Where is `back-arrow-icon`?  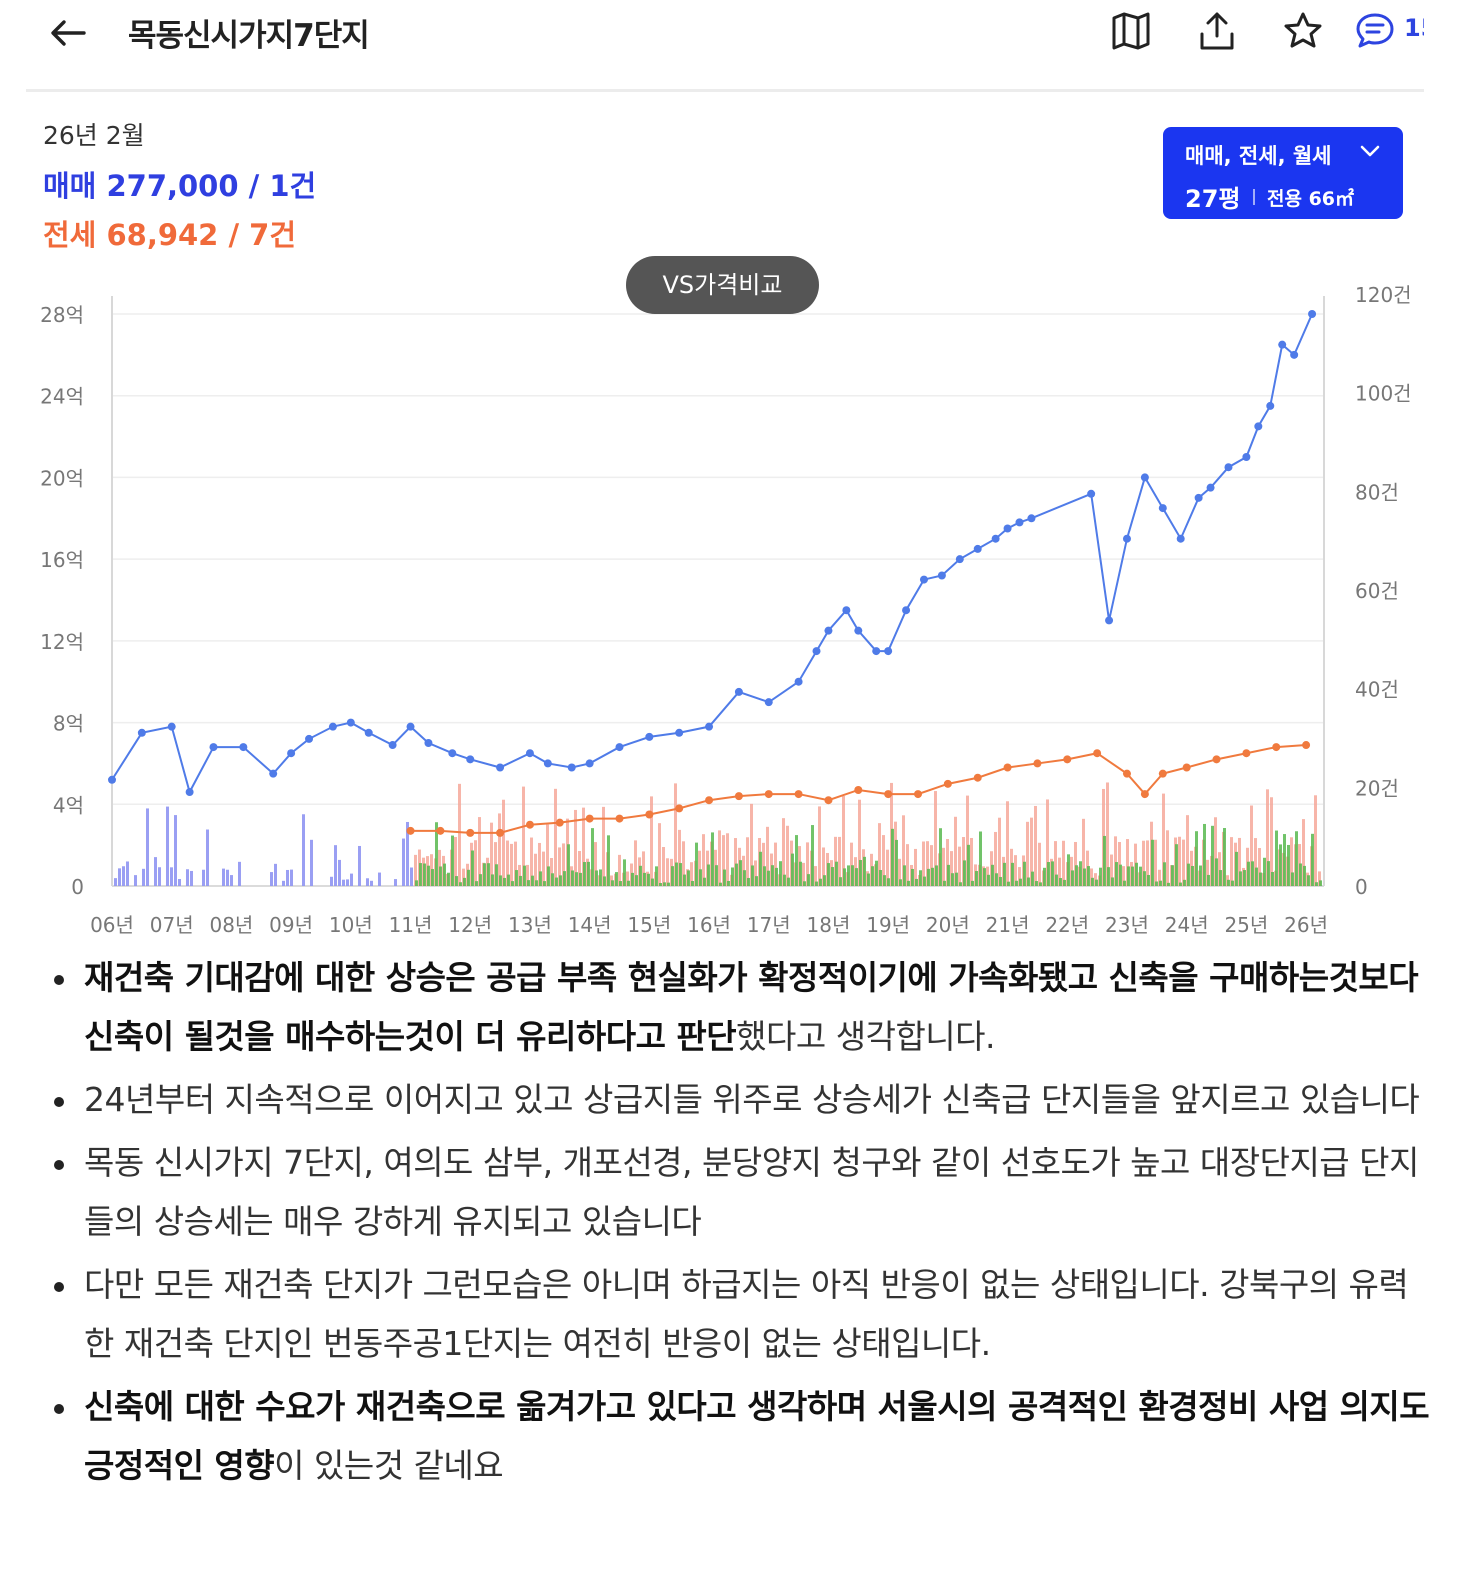
back-arrow-icon is located at coordinates (69, 33).